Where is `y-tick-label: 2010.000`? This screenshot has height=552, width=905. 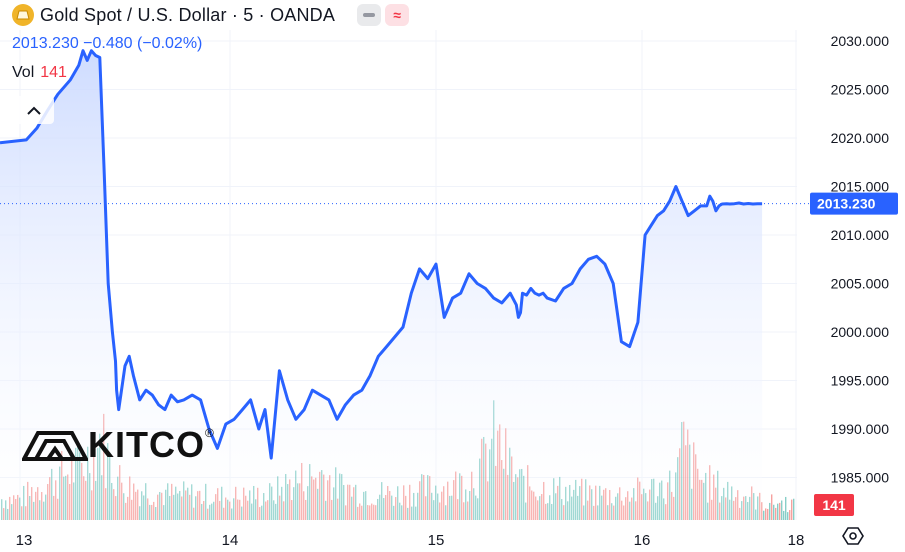 y-tick-label: 2010.000 is located at coordinates (860, 235).